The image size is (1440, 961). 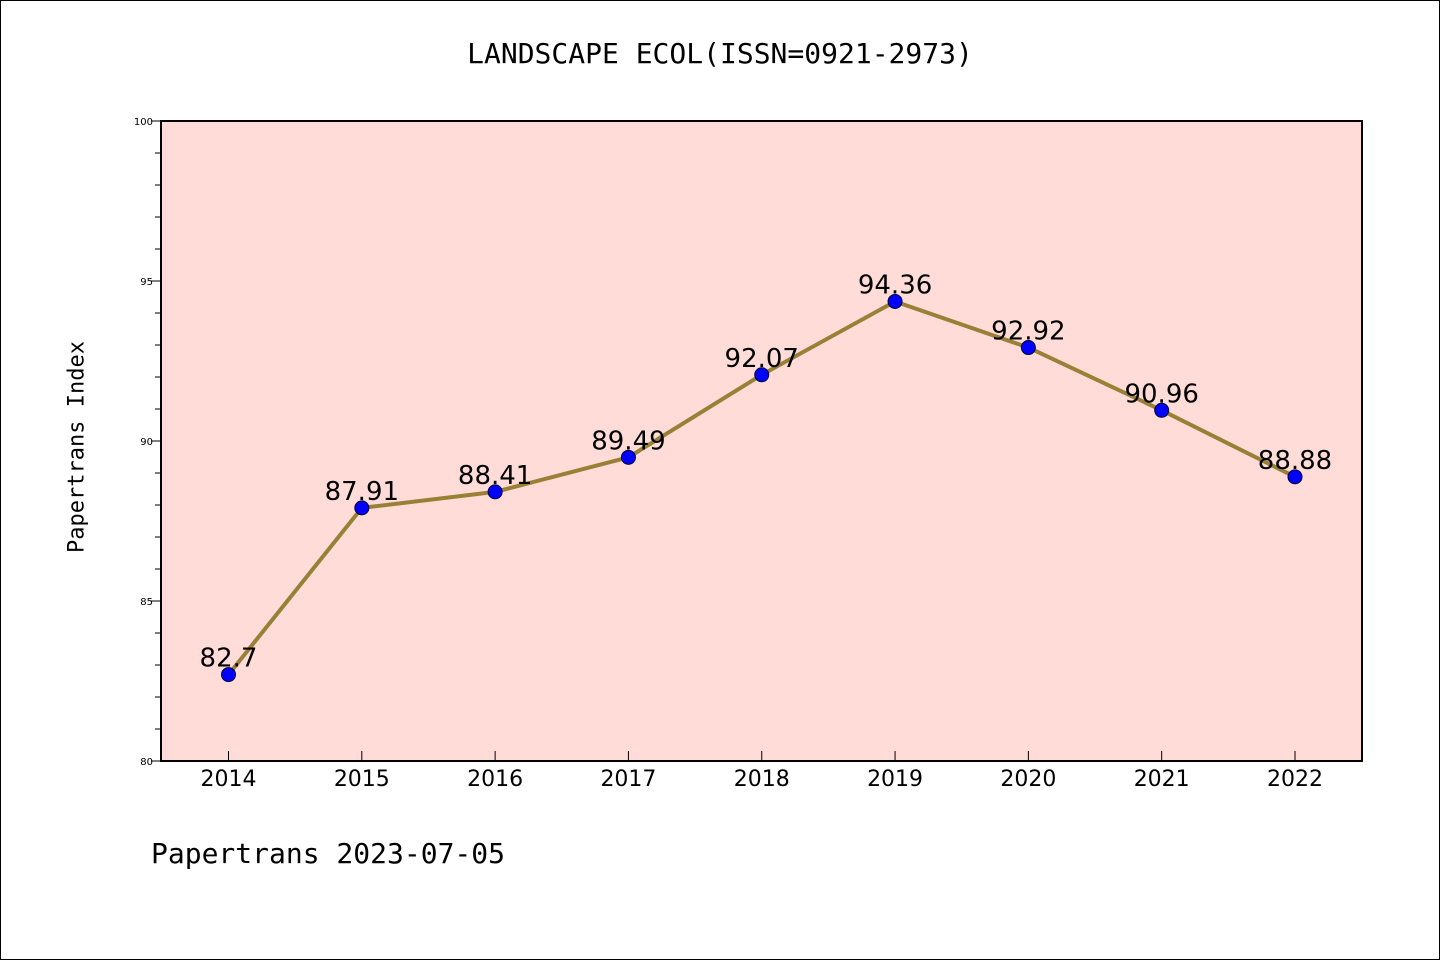 I want to click on x-tick-label: 2021, so click(x=1162, y=779).